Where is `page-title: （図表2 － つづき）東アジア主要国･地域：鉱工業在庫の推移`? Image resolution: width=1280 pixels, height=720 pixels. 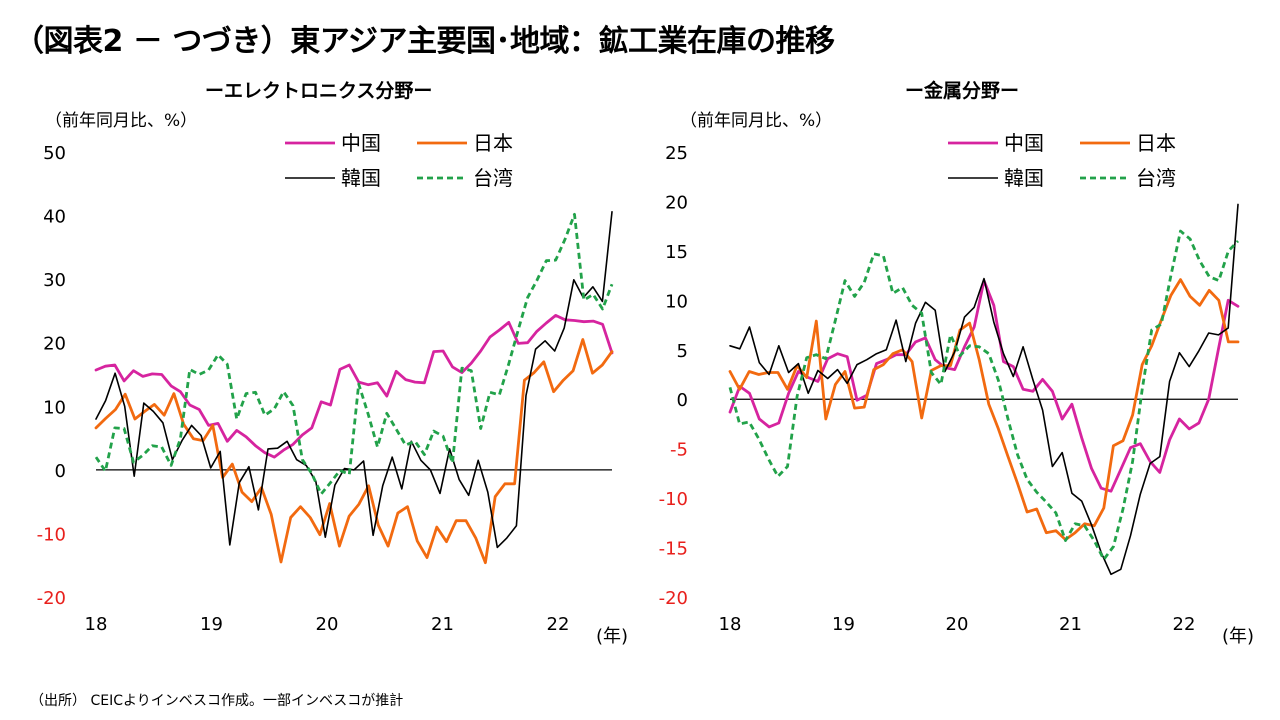
page-title: （図表2 － つづき）東アジア主要国･地域：鉱工業在庫の推移 is located at coordinates (424, 41).